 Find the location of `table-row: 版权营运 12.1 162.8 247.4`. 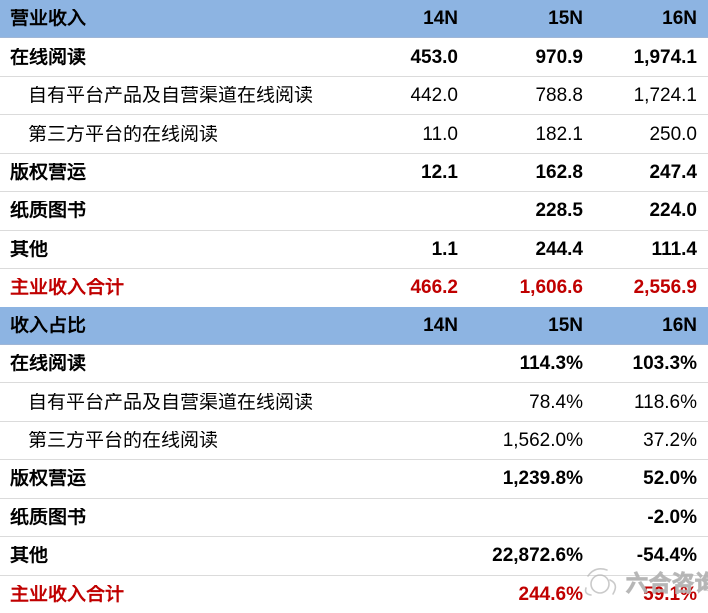

table-row: 版权营运 12.1 162.8 247.4 is located at coordinates (354, 171).